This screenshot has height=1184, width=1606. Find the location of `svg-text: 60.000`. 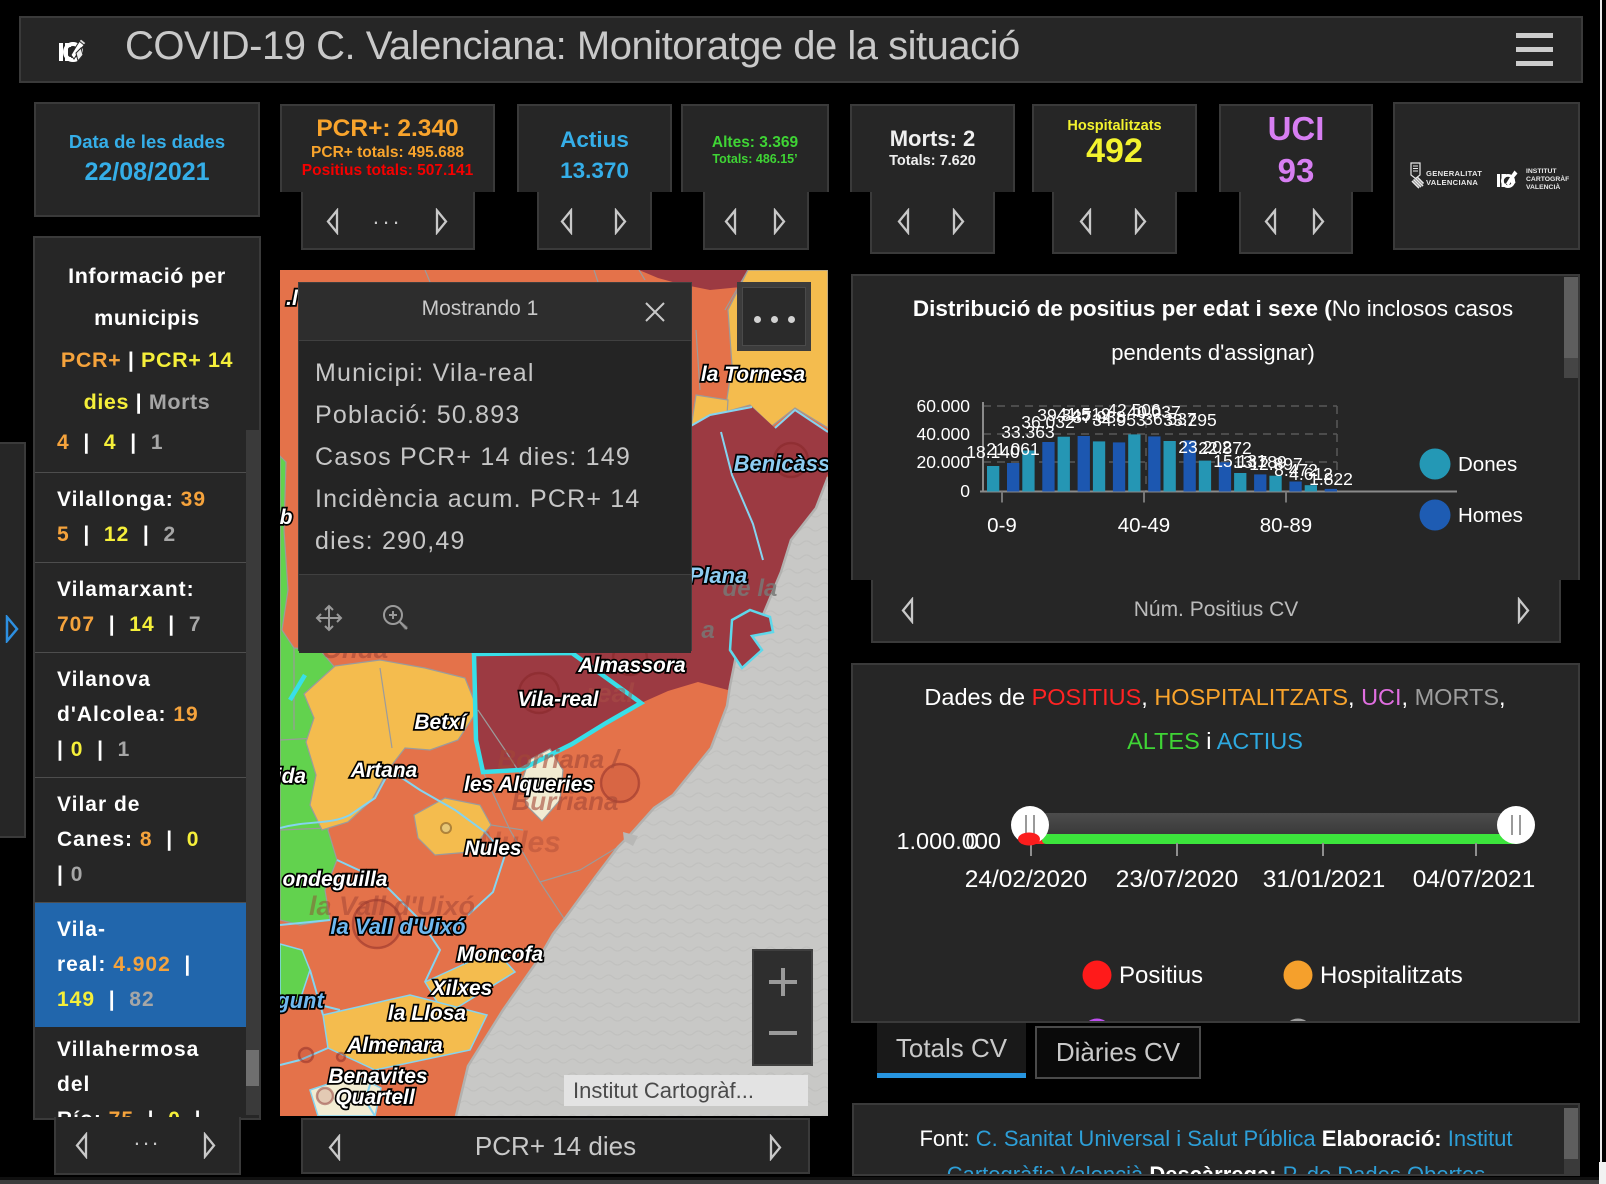

svg-text: 60.000 is located at coordinates (943, 406).